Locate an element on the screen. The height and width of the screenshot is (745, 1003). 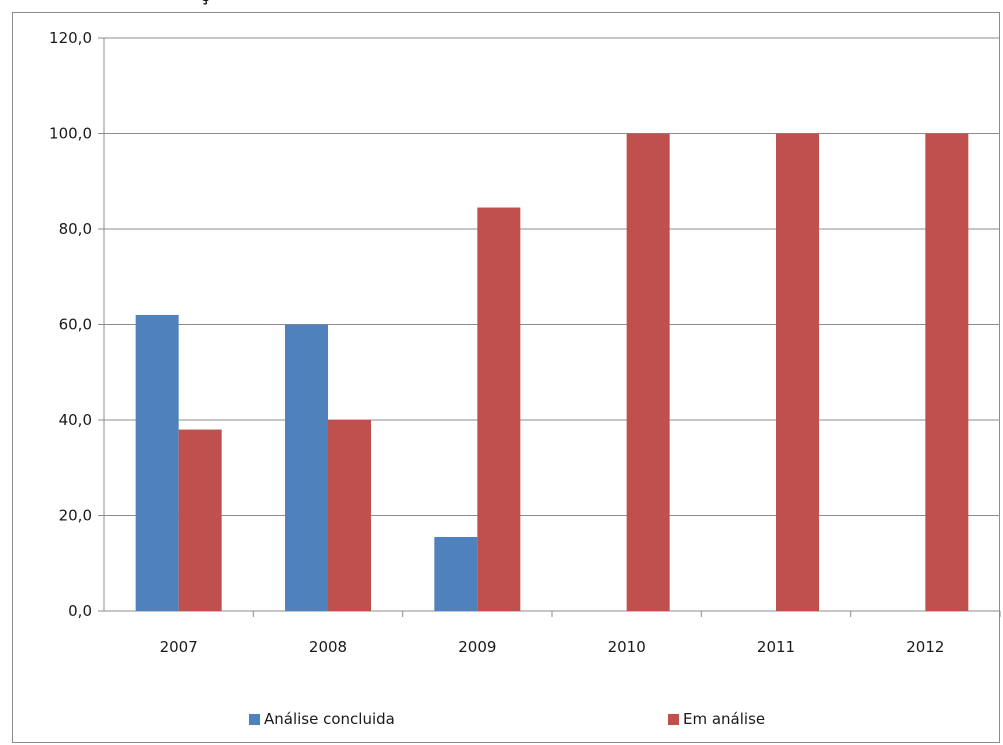
x-tick-label: 2007 is located at coordinates (179, 647).